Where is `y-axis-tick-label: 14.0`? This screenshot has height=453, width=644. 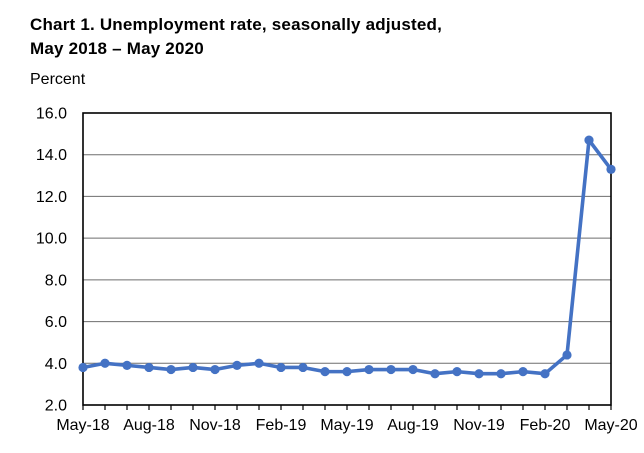 y-axis-tick-label: 14.0 is located at coordinates (51, 155).